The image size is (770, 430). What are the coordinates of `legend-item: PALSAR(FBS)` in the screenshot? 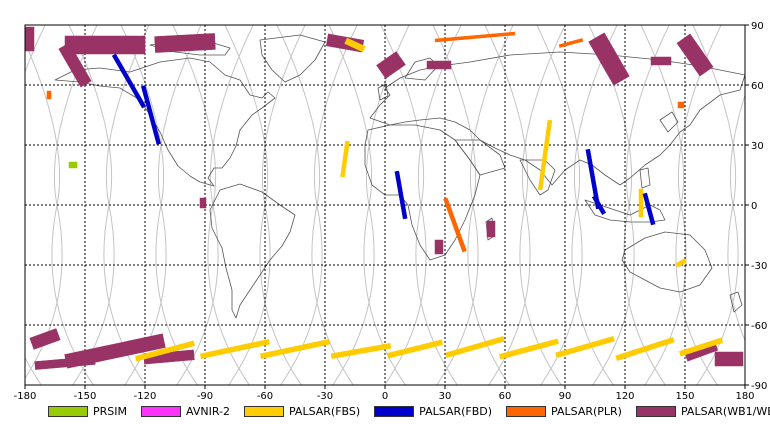 It's located at (302, 411).